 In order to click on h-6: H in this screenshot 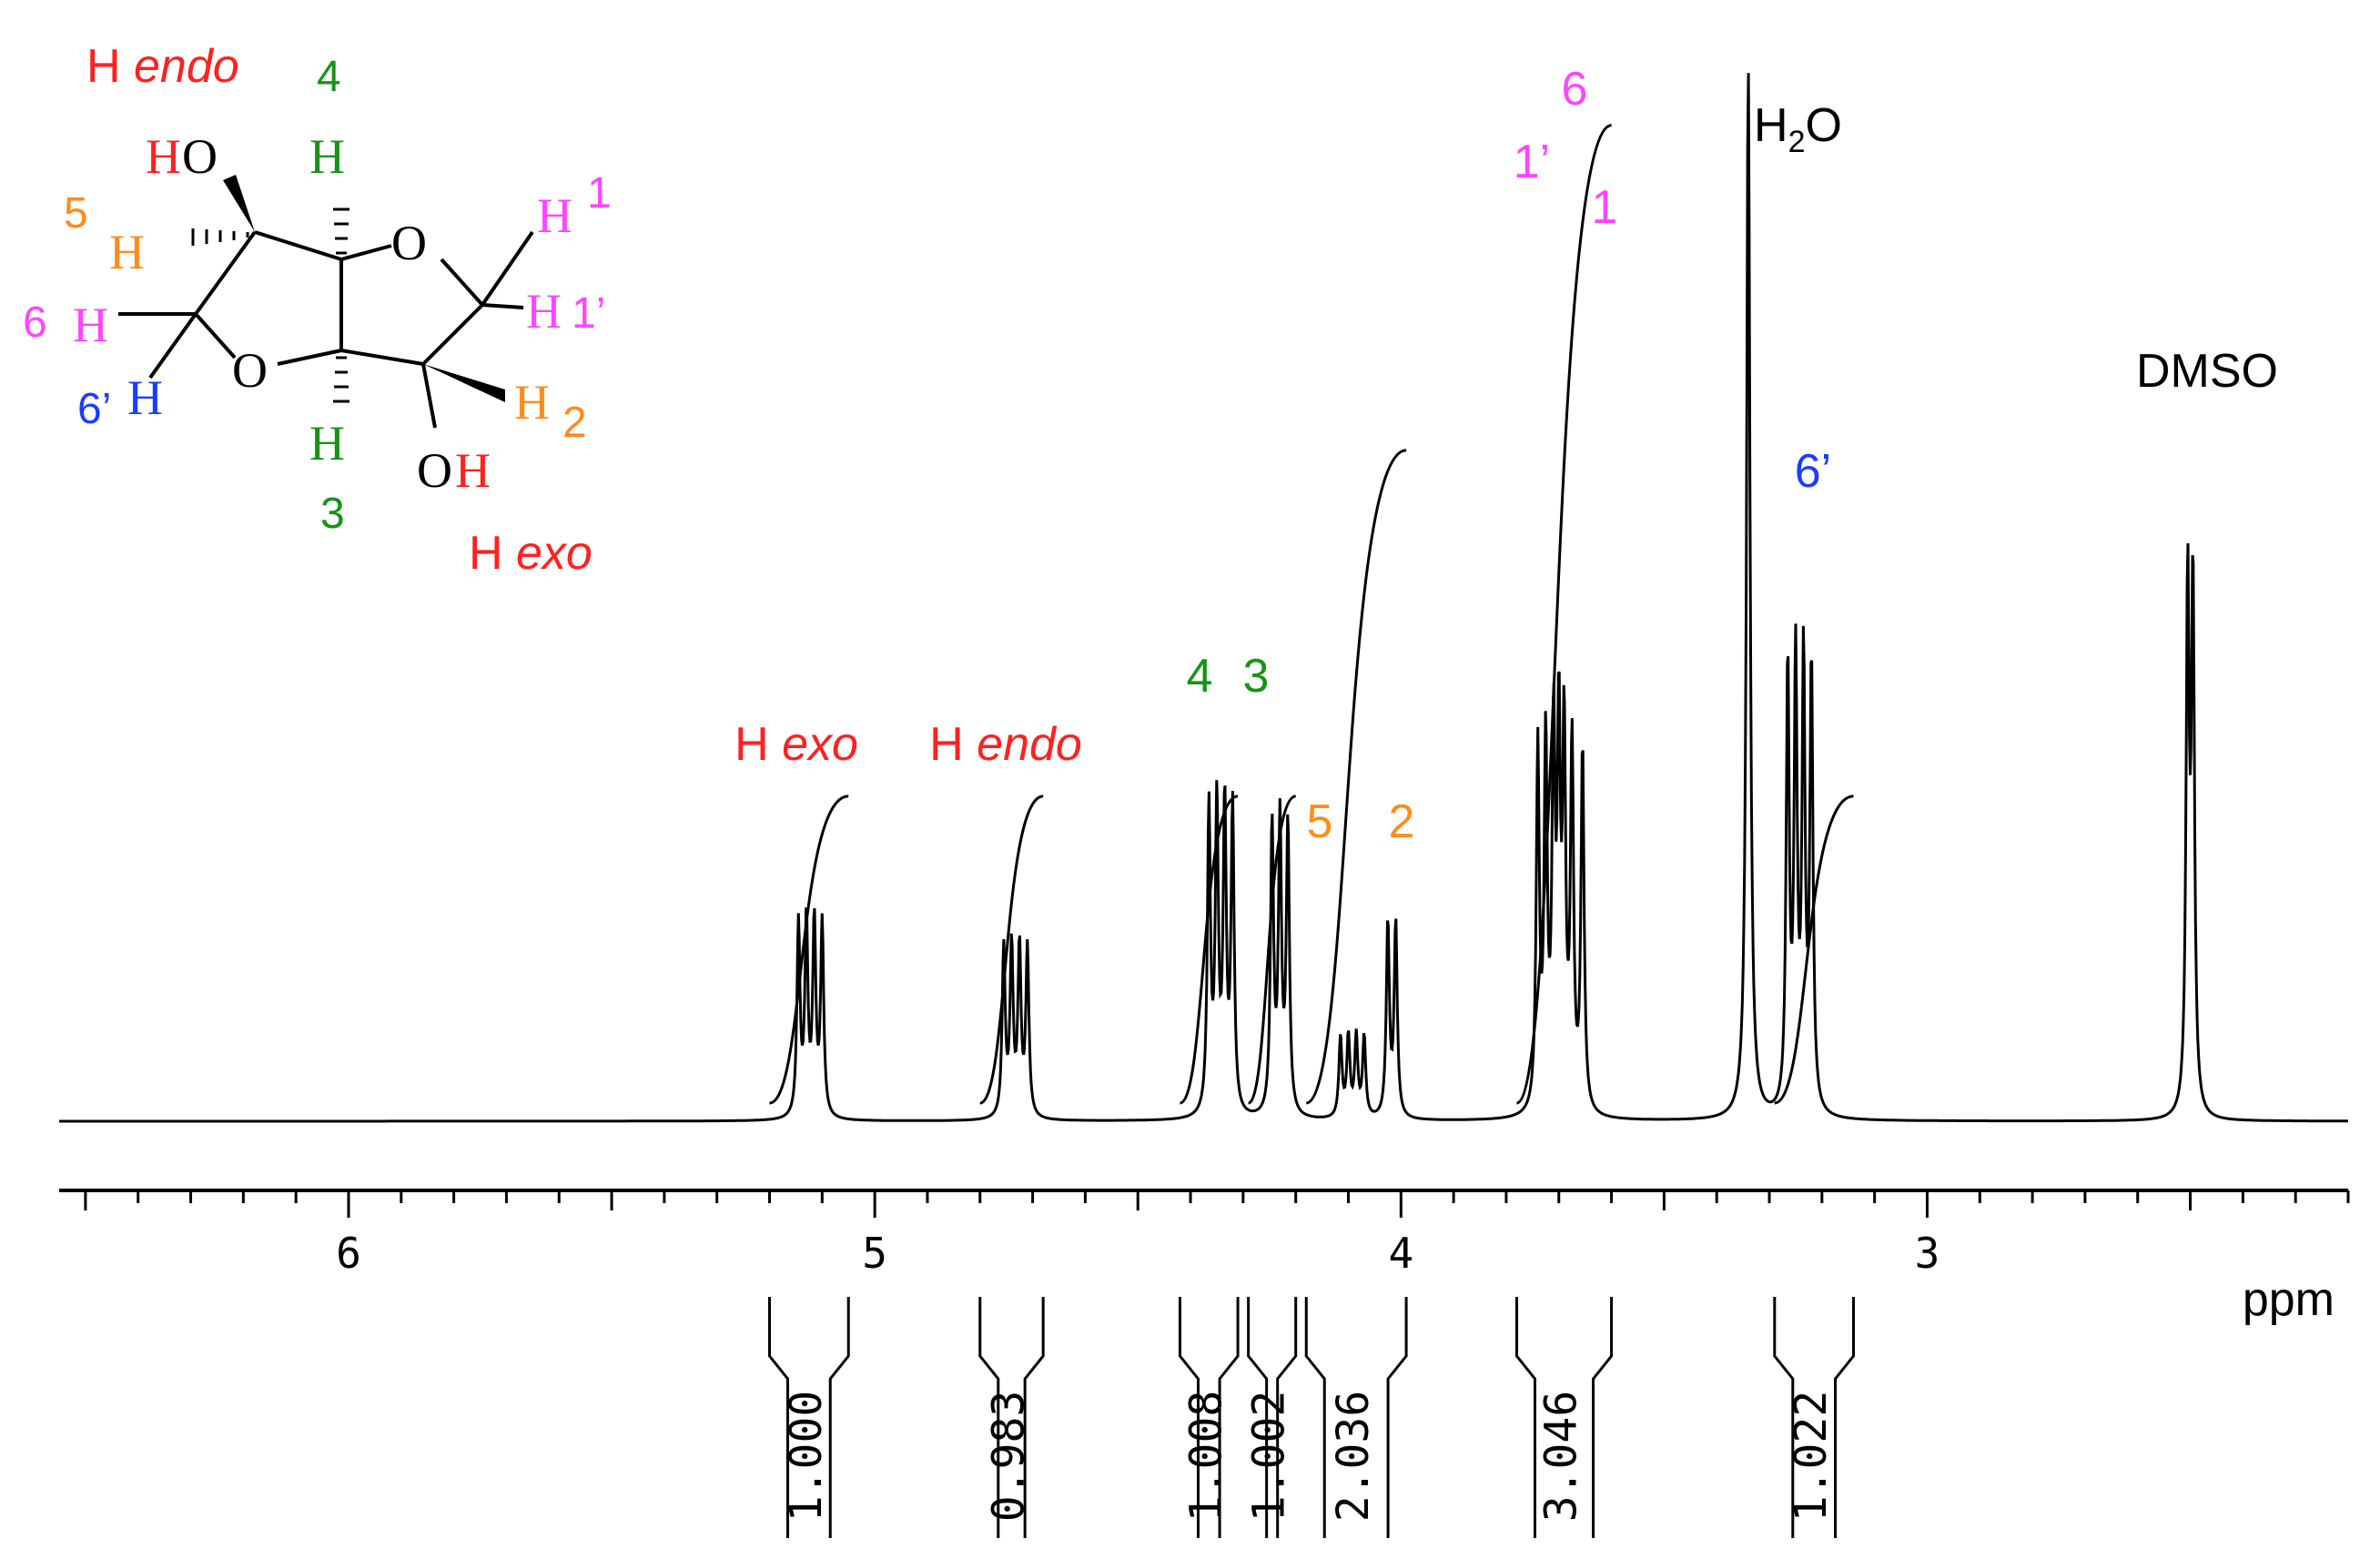, I will do `click(91, 325)`.